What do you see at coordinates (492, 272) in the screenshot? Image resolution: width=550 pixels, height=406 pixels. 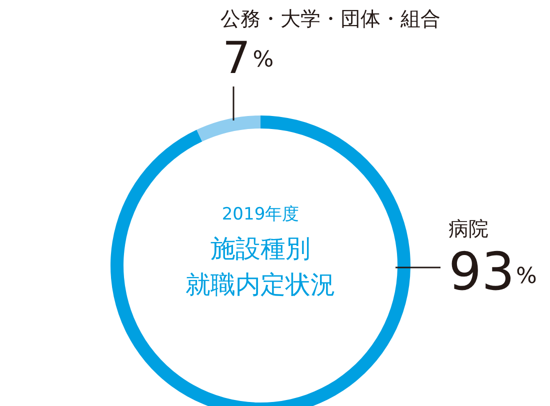 I see `data-label: 93%` at bounding box center [492, 272].